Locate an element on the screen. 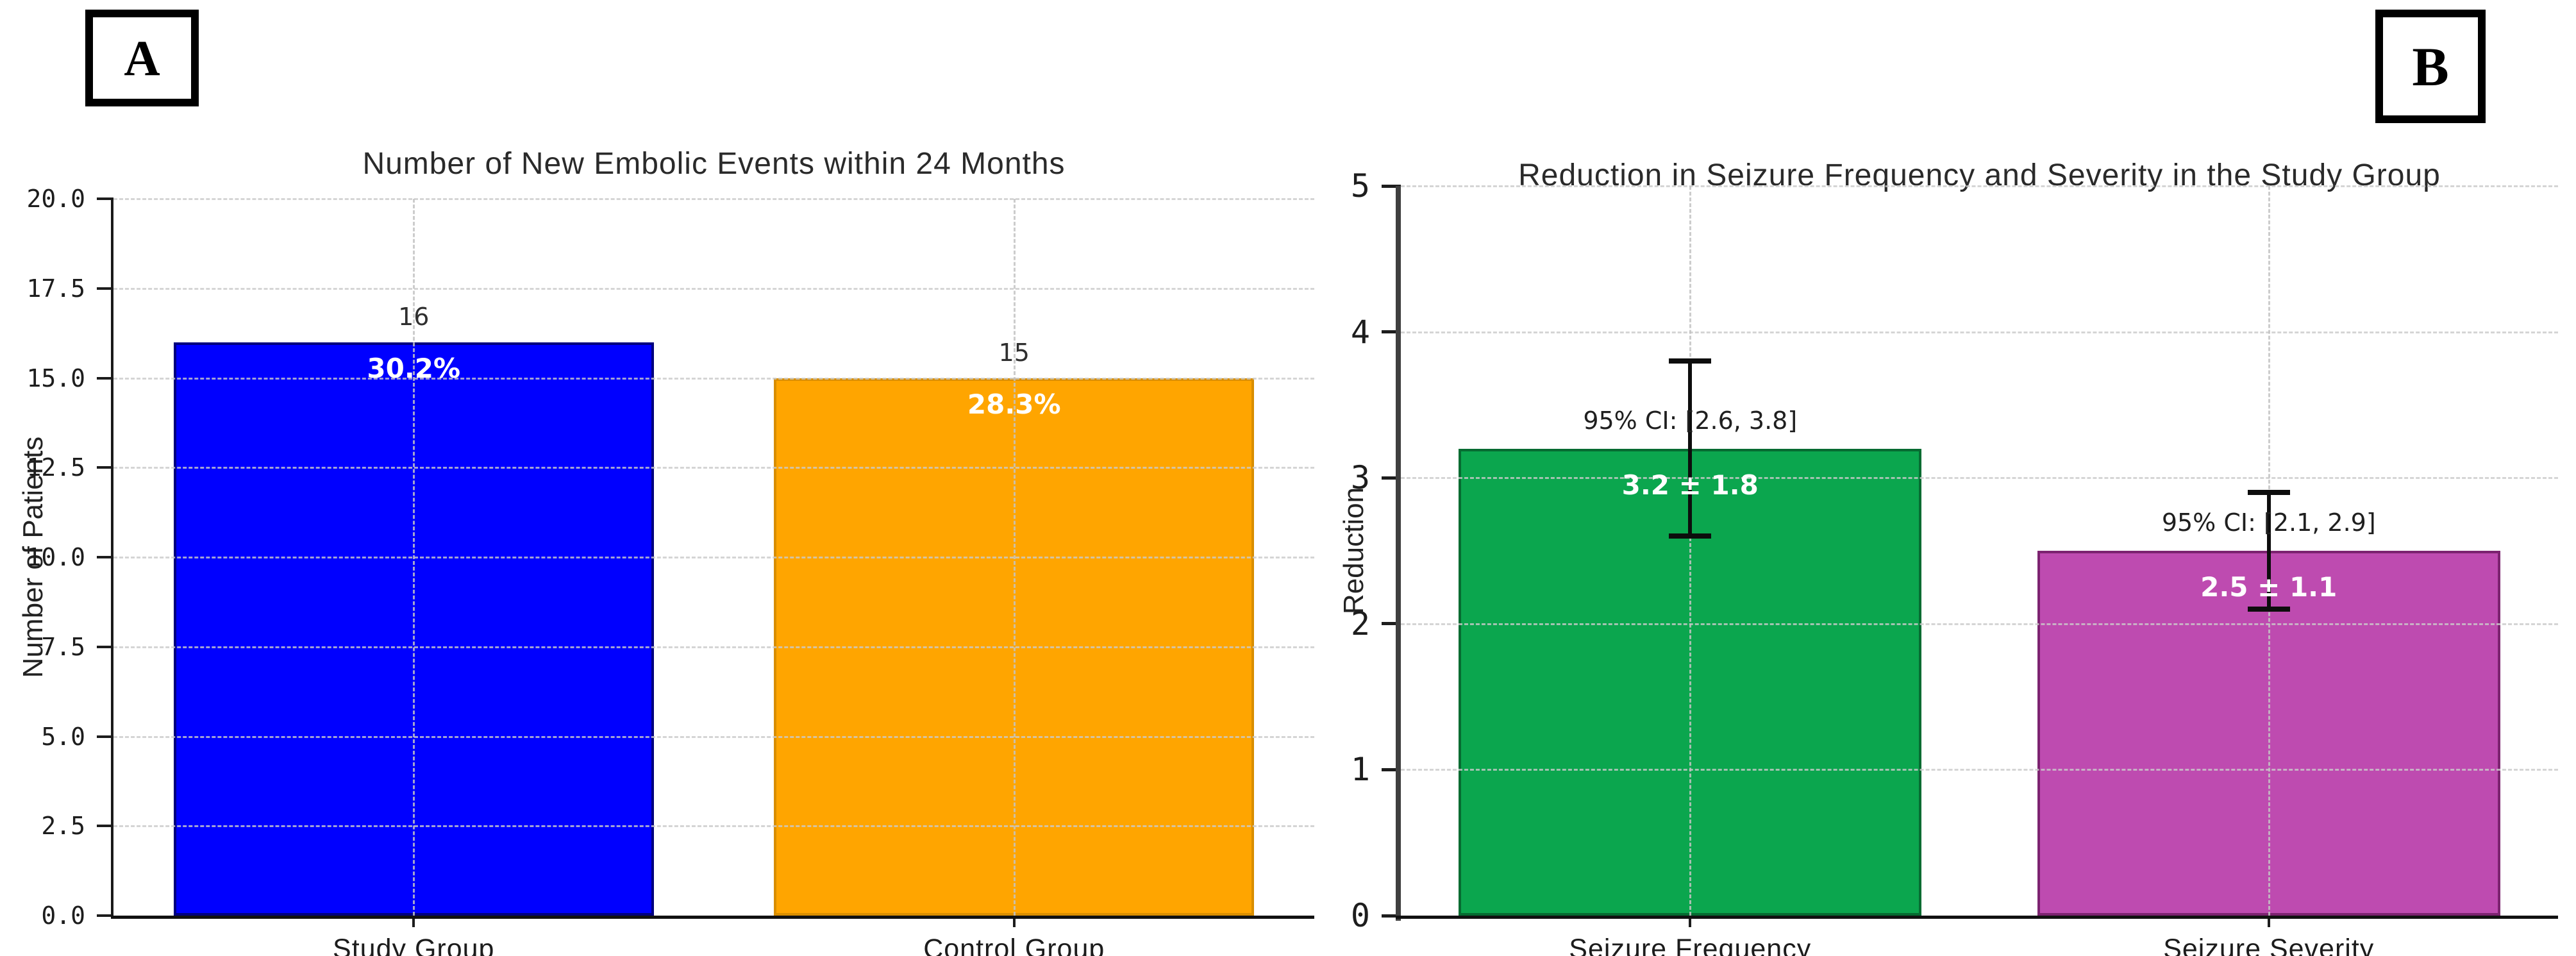  y-tick-label: 4 is located at coordinates (1360, 332).